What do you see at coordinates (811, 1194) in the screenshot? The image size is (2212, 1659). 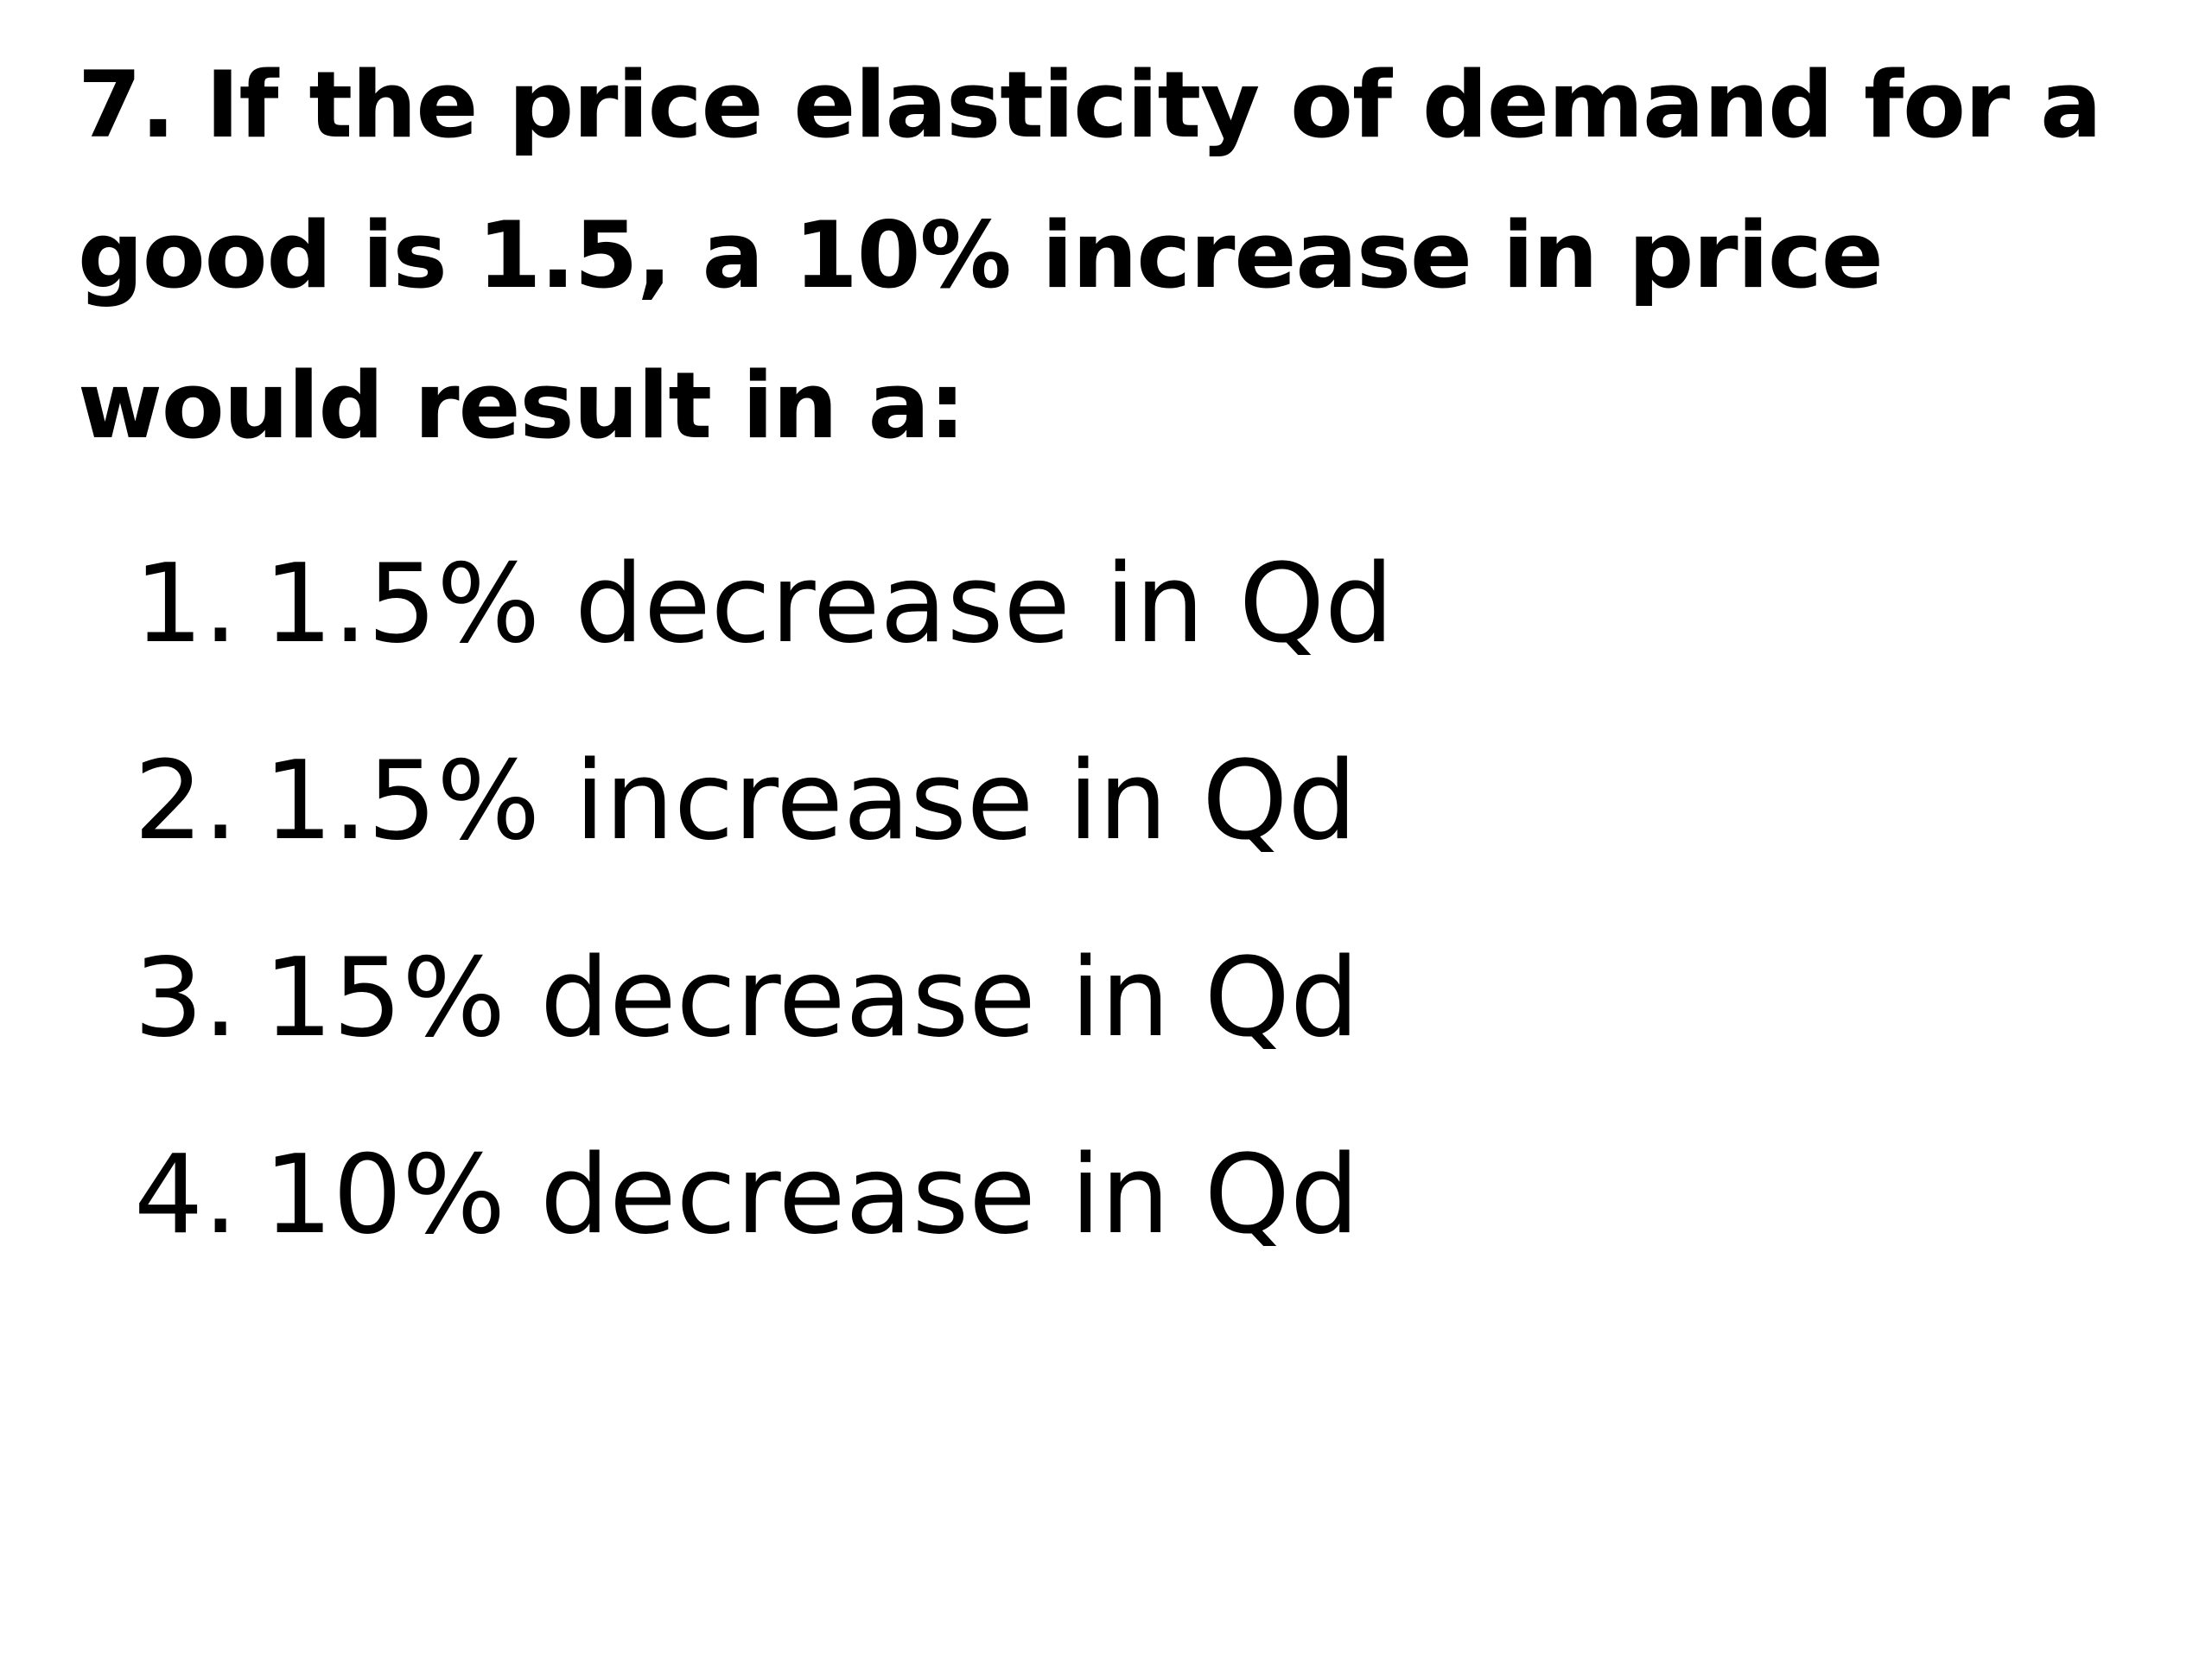 I see `option-label: 10% decrease in Qd` at bounding box center [811, 1194].